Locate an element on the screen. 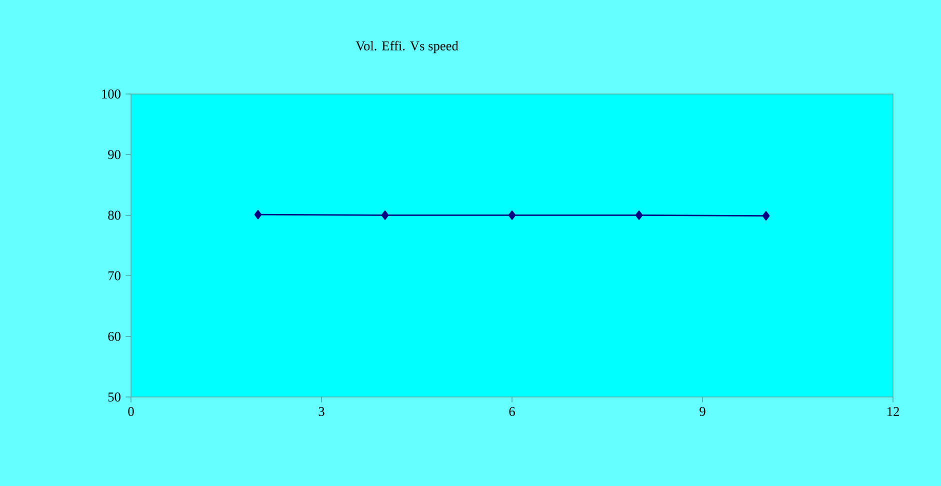 This screenshot has width=941, height=486. y-tick-label: 50 is located at coordinates (114, 397).